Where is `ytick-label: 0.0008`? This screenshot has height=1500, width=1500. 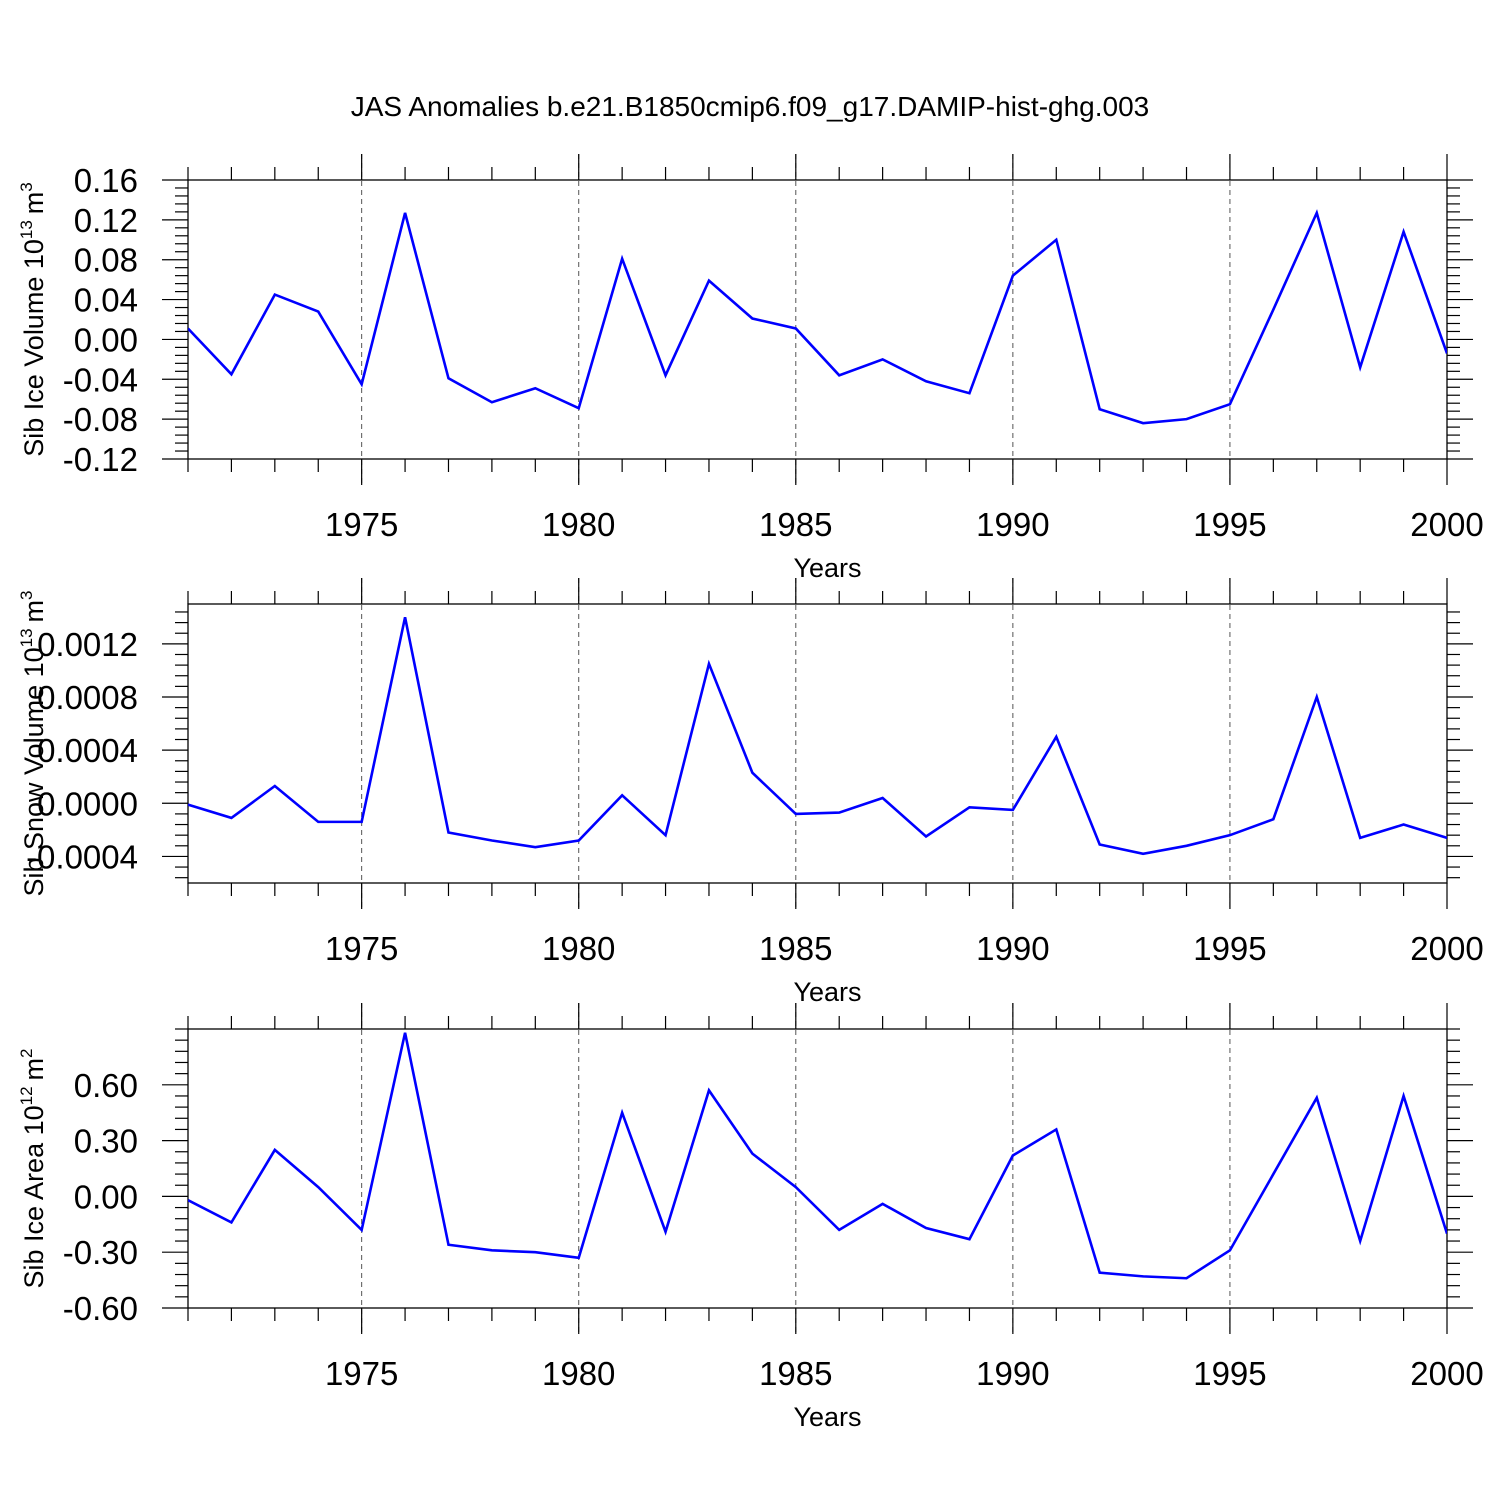
ytick-label: 0.0008 is located at coordinates (87, 697).